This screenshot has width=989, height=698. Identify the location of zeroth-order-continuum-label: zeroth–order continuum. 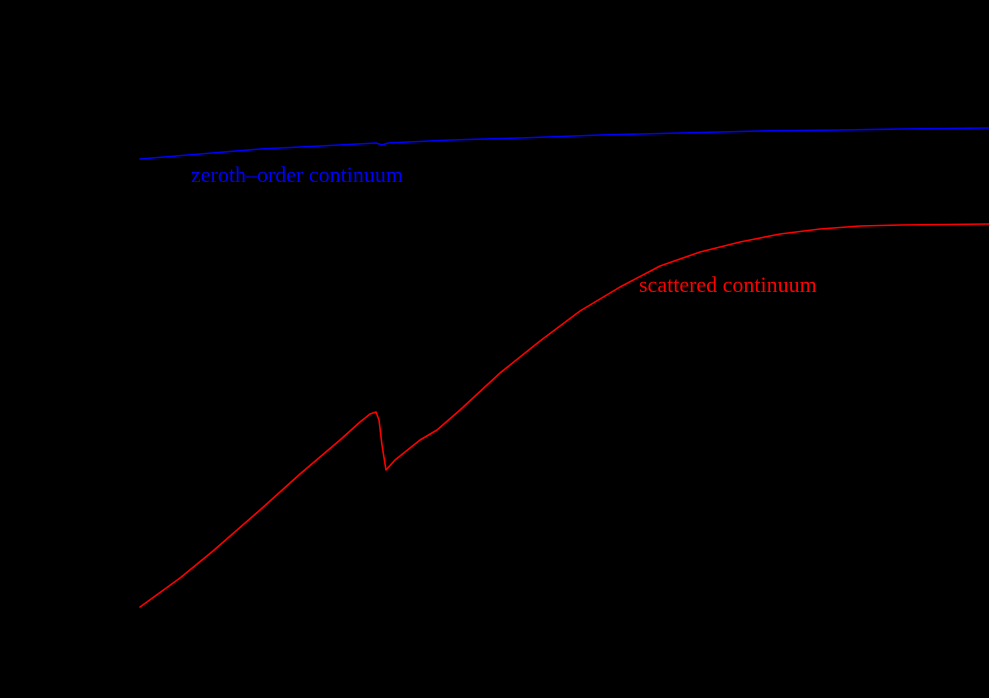
(297, 174).